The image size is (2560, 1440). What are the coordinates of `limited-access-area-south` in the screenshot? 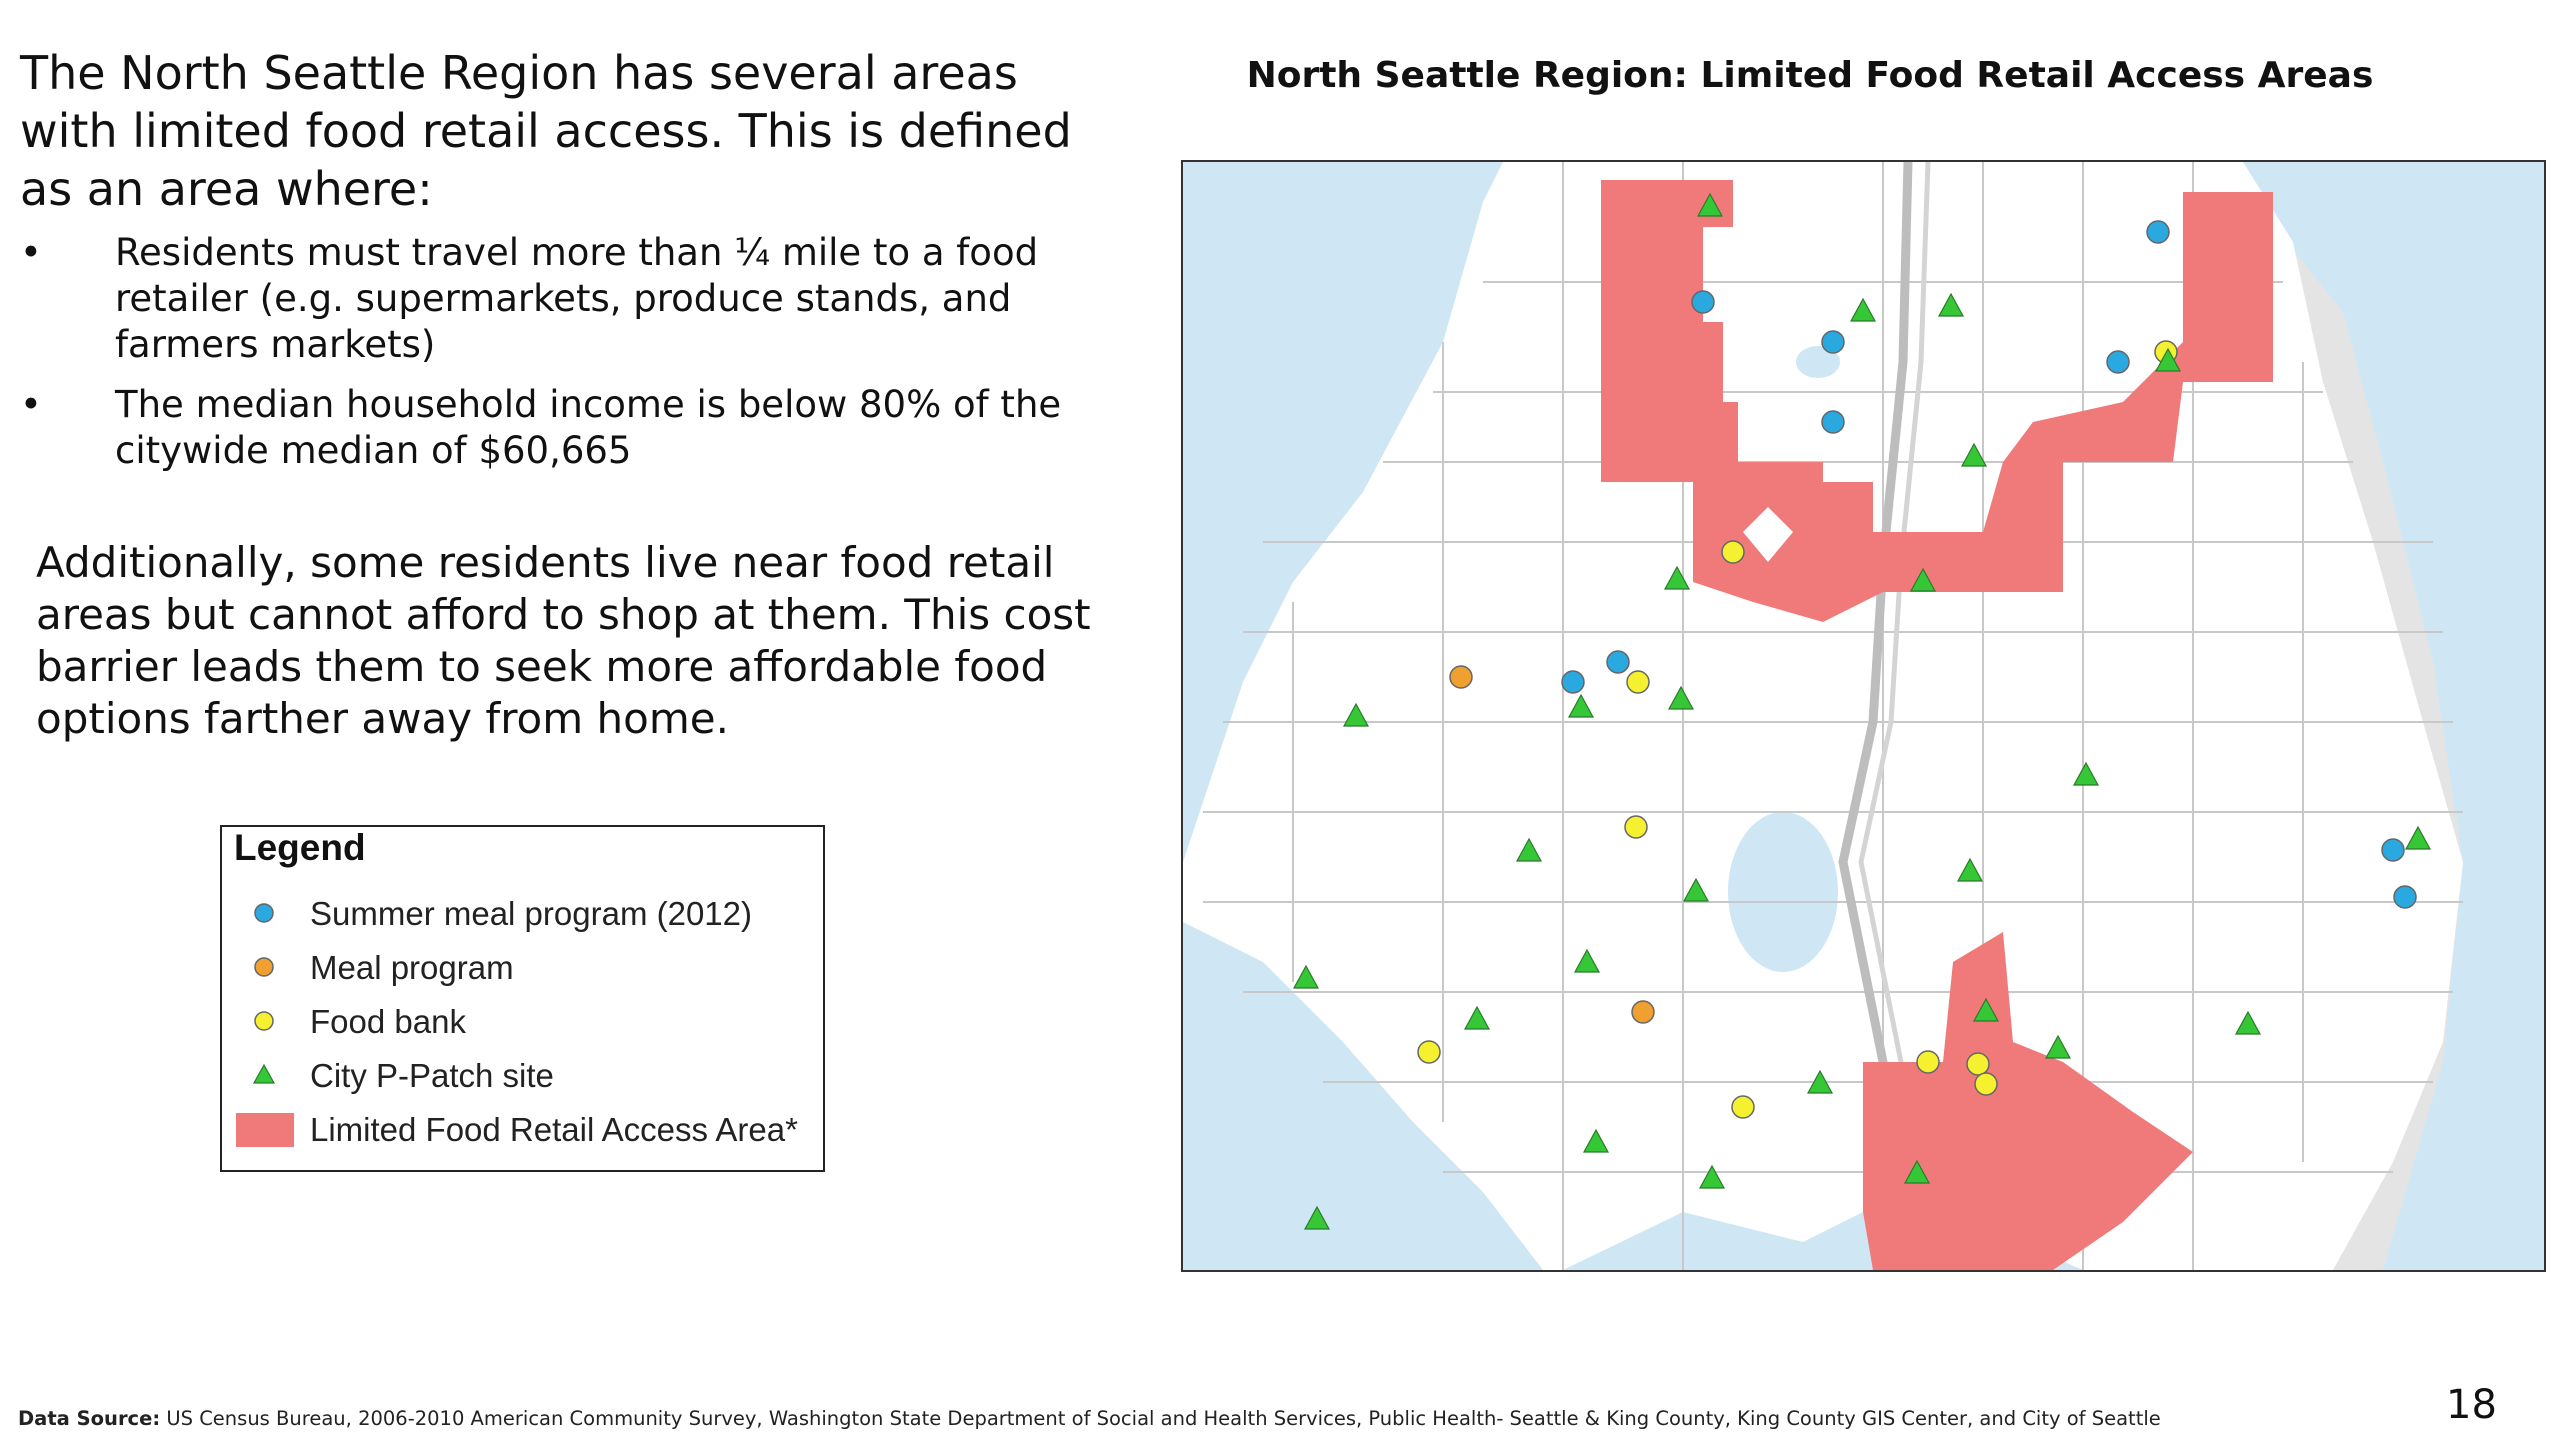 It's located at (2028, 1101).